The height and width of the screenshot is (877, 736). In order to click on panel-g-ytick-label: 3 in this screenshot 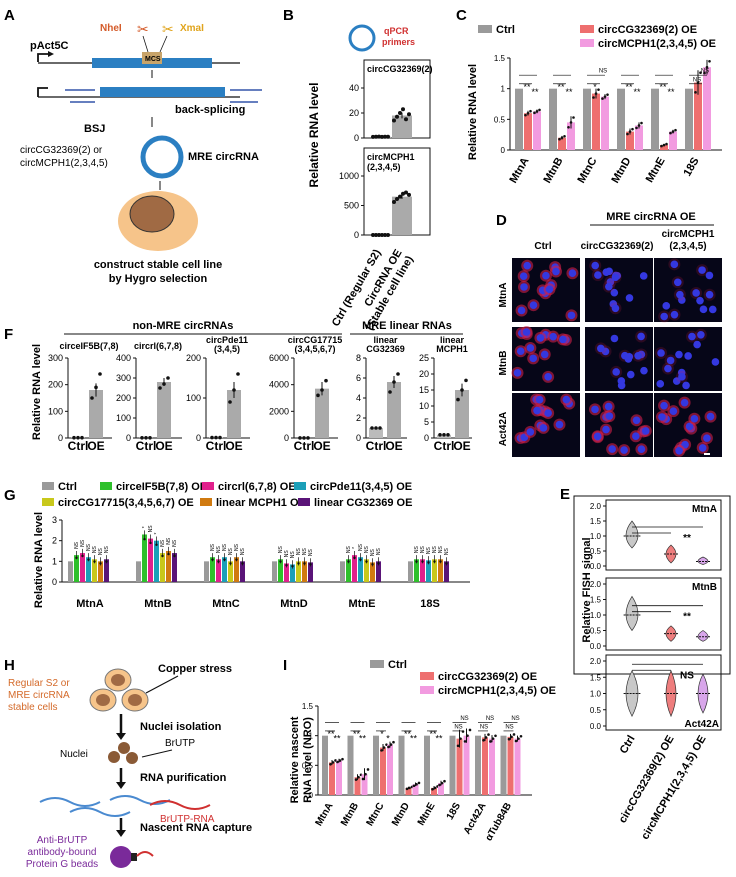, I will do `click(54, 520)`.